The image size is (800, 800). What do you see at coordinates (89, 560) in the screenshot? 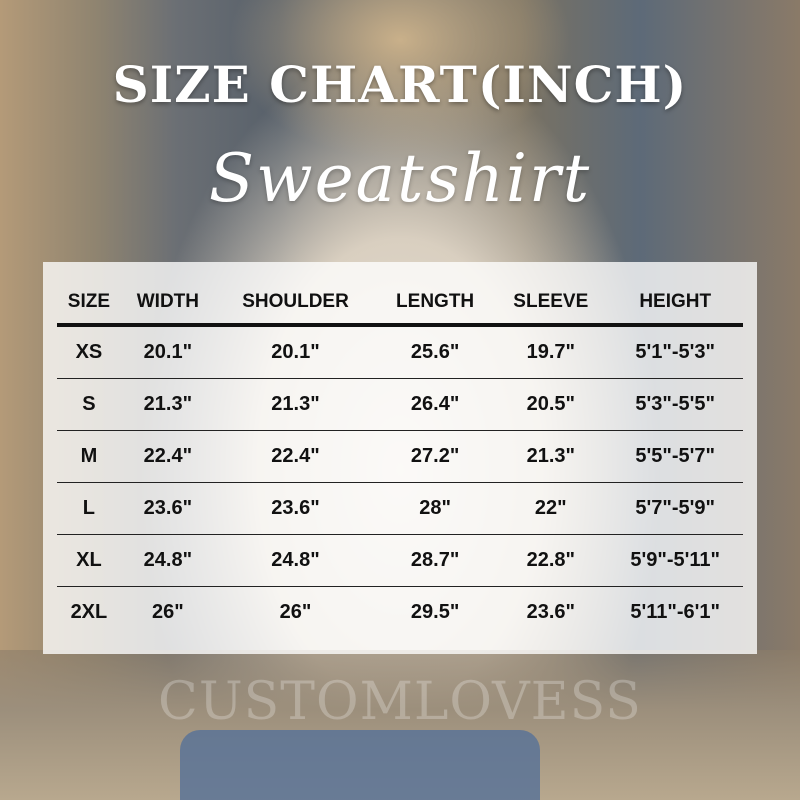
I see `table-cell-size: XL` at bounding box center [89, 560].